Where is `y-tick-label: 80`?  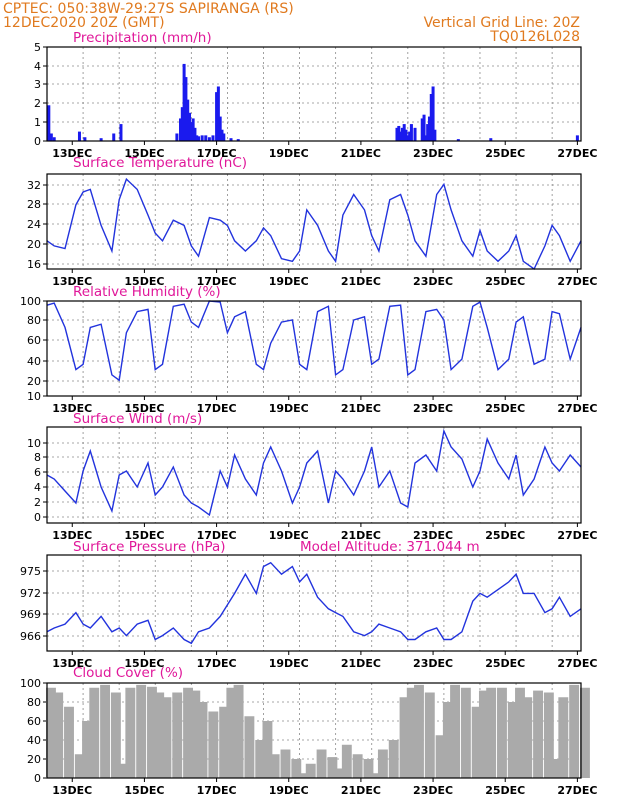
y-tick-label: 80 is located at coordinates (34, 320).